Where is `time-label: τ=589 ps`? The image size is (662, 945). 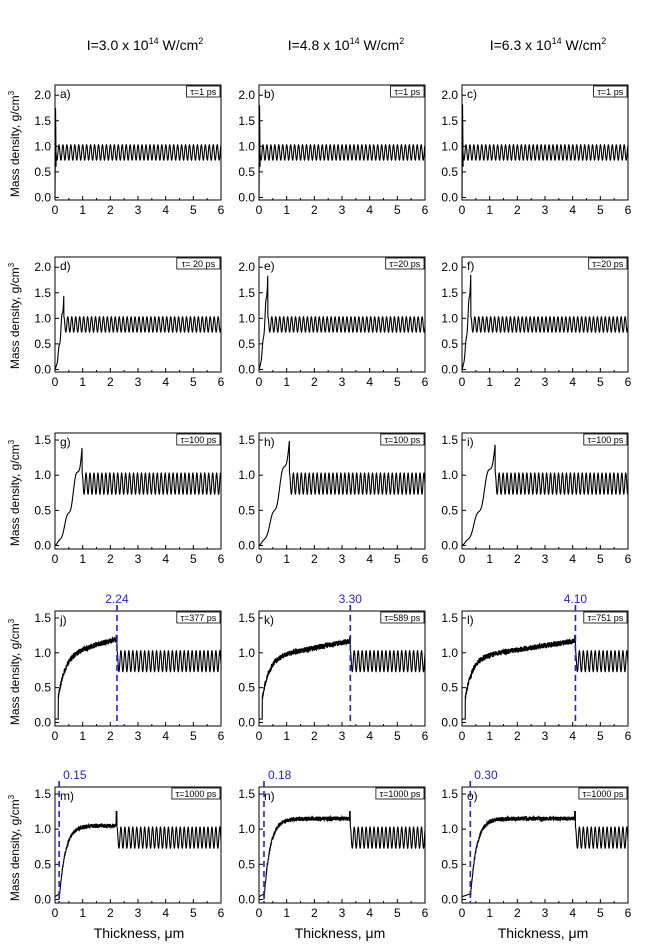
time-label: τ=589 ps is located at coordinates (402, 618).